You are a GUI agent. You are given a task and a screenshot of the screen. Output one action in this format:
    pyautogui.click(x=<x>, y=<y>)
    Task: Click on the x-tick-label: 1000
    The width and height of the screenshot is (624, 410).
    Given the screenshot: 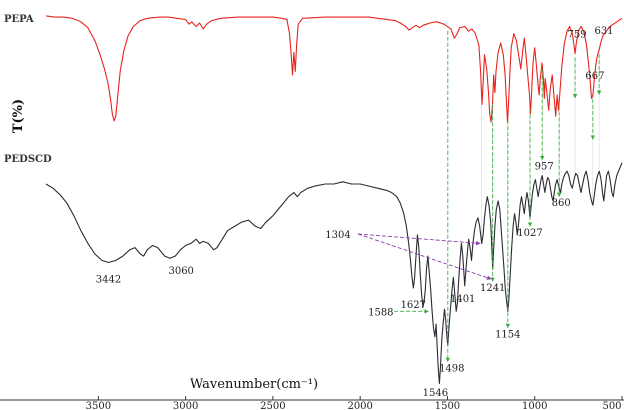 What is the action you would take?
    pyautogui.click(x=534, y=405)
    